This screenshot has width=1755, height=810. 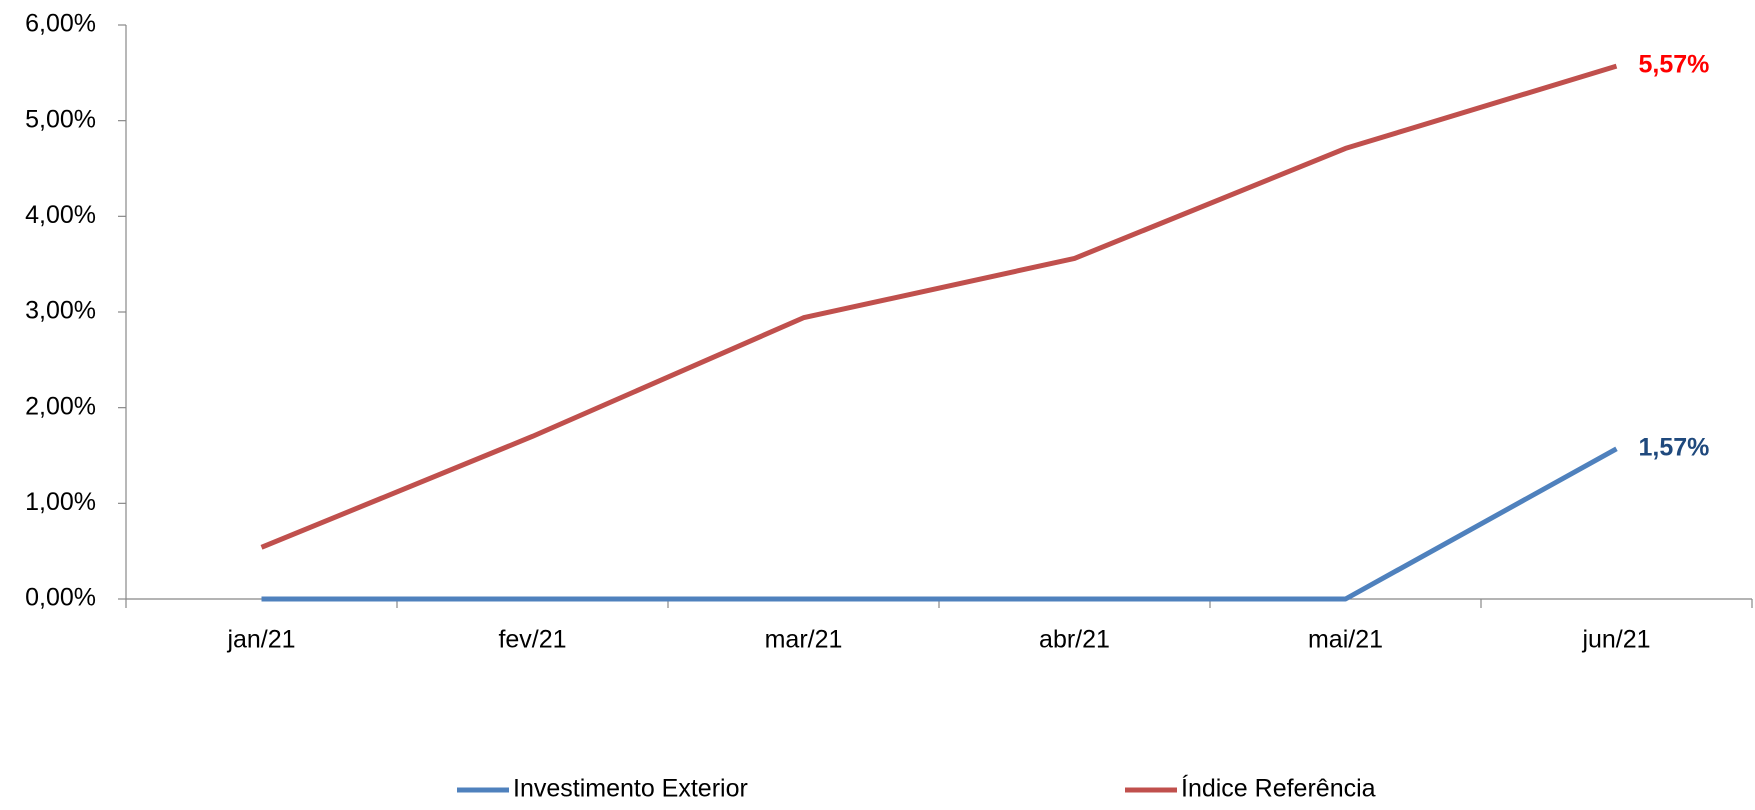 What do you see at coordinates (939, 524) in the screenshot?
I see `series-line` at bounding box center [939, 524].